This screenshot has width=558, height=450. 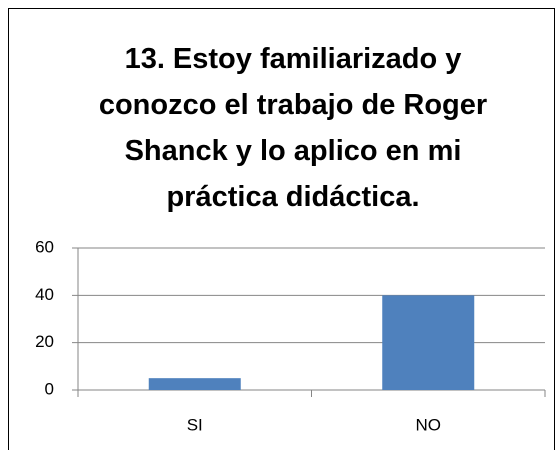 I want to click on x-tick-label: NO, so click(x=429, y=424).